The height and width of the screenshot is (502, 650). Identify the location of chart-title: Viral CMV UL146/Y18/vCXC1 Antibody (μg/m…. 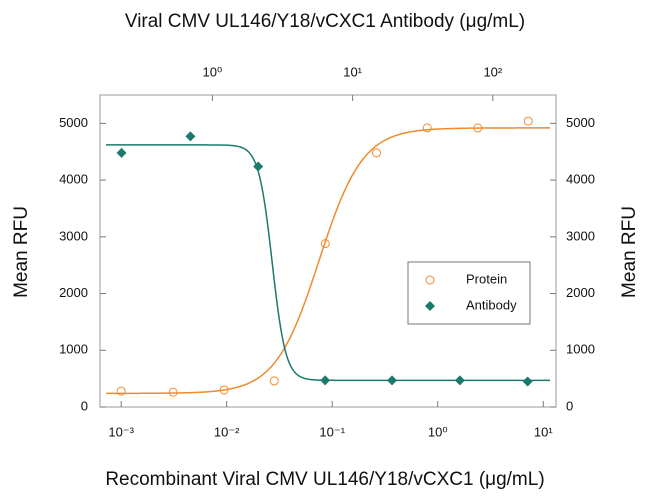
(325, 21).